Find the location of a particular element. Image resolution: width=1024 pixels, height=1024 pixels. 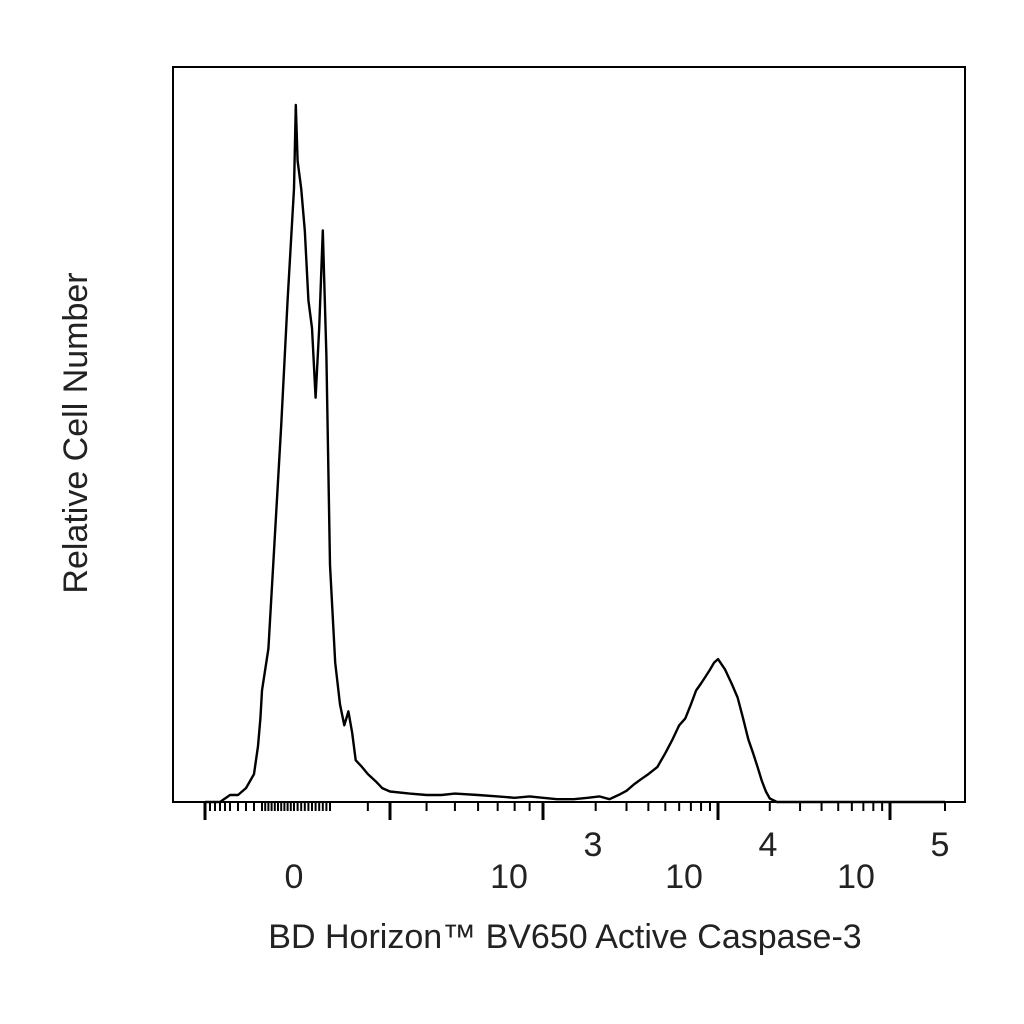

x-tick-exponent: 4 is located at coordinates (768, 845).